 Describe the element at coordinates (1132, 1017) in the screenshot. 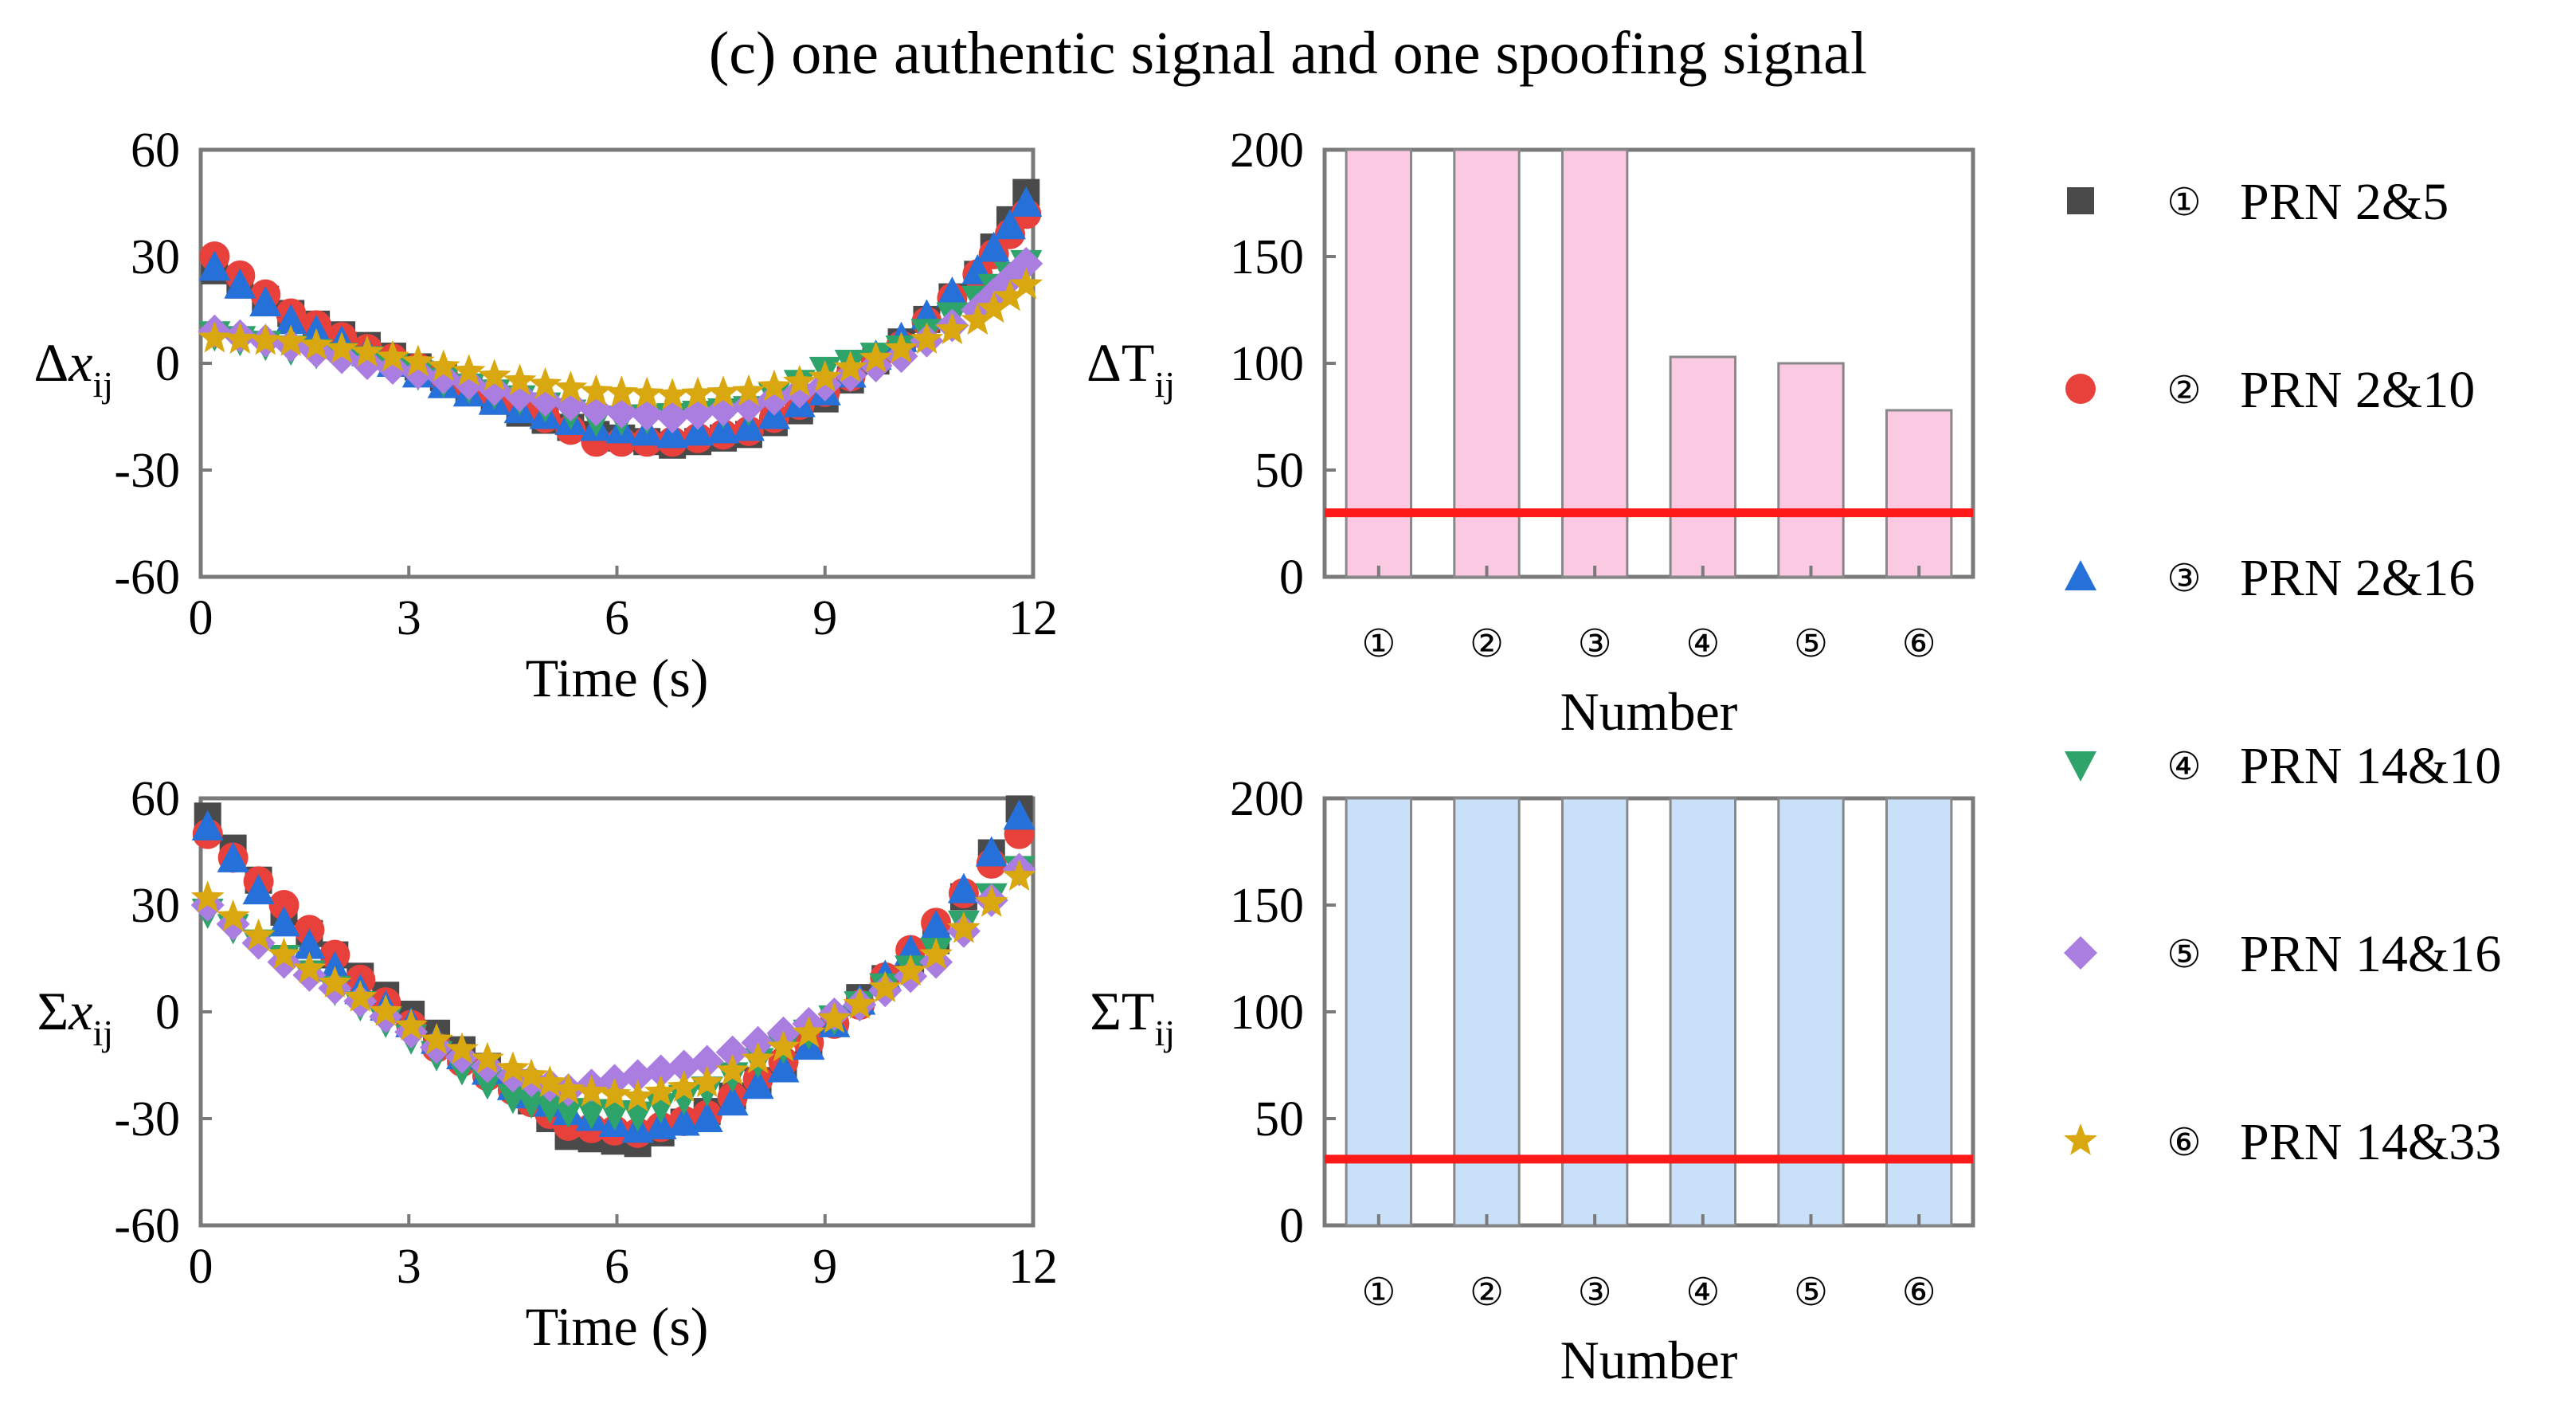

I see `y-axis-label: ΣTij` at that location.